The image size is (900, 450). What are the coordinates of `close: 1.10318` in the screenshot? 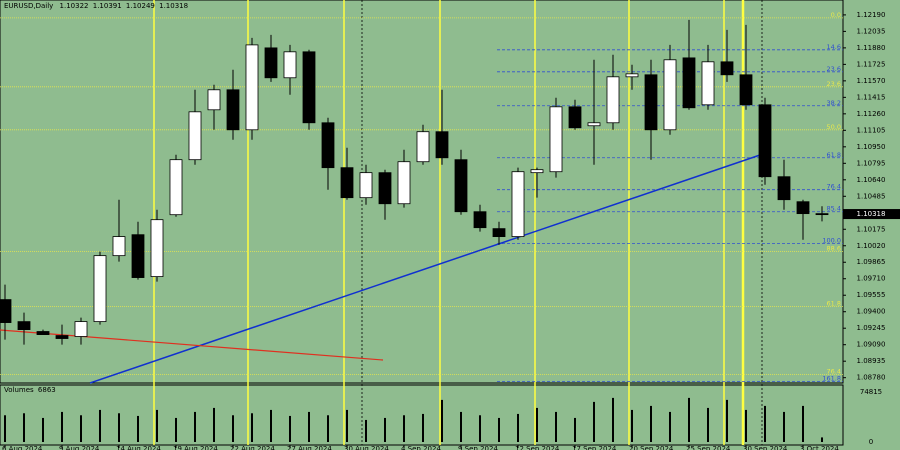 It's located at (173, 6).